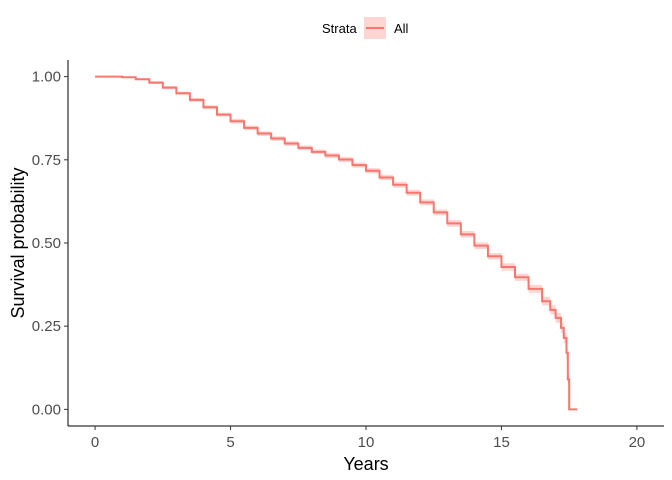 Image resolution: width=672 pixels, height=480 pixels. I want to click on y-tick-label: 1.00, so click(46, 77).